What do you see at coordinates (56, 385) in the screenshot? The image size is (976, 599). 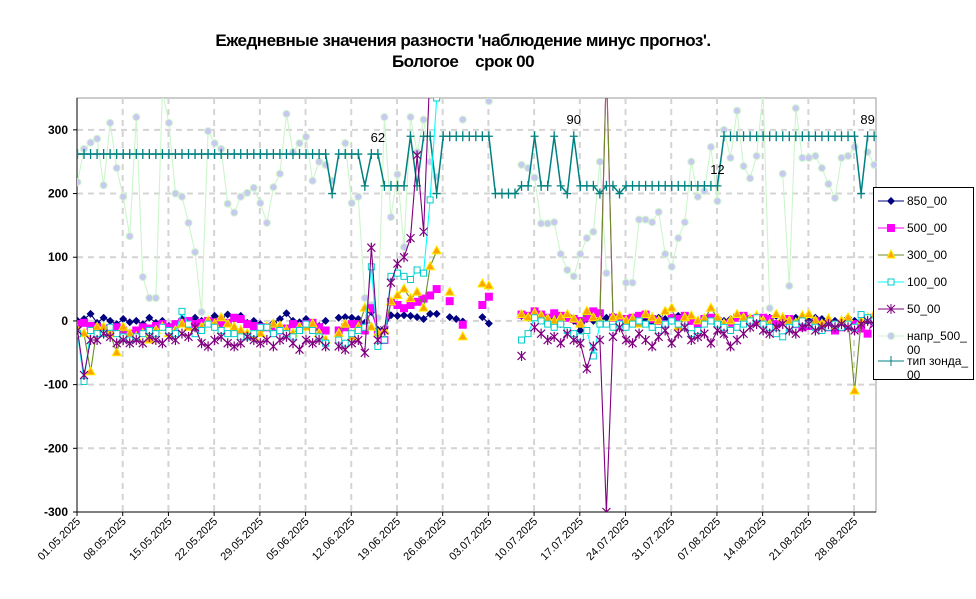 I see `y-tick-label: -100` at bounding box center [56, 385].